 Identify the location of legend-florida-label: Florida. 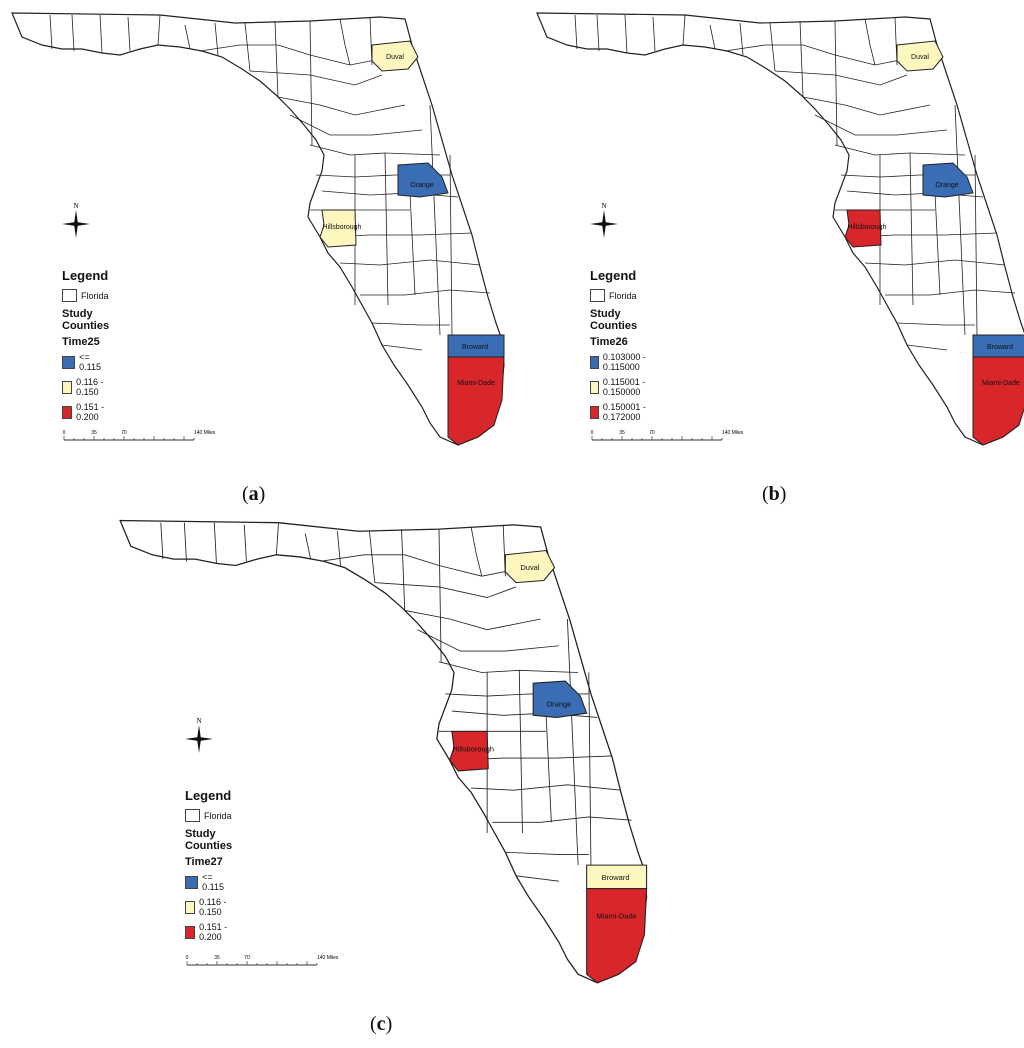
(218, 815).